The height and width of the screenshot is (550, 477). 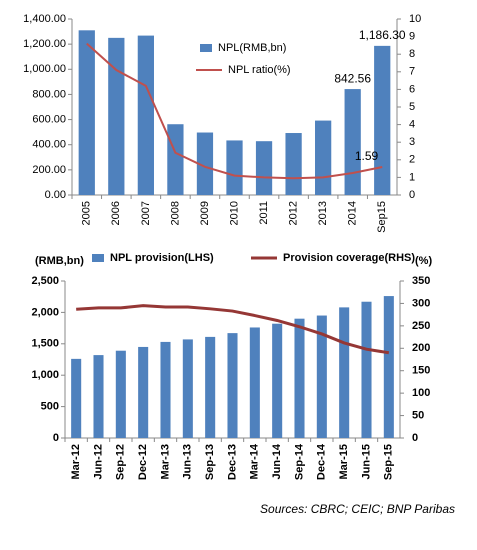 What do you see at coordinates (421, 371) in the screenshot?
I see `y2-tick-label: 150` at bounding box center [421, 371].